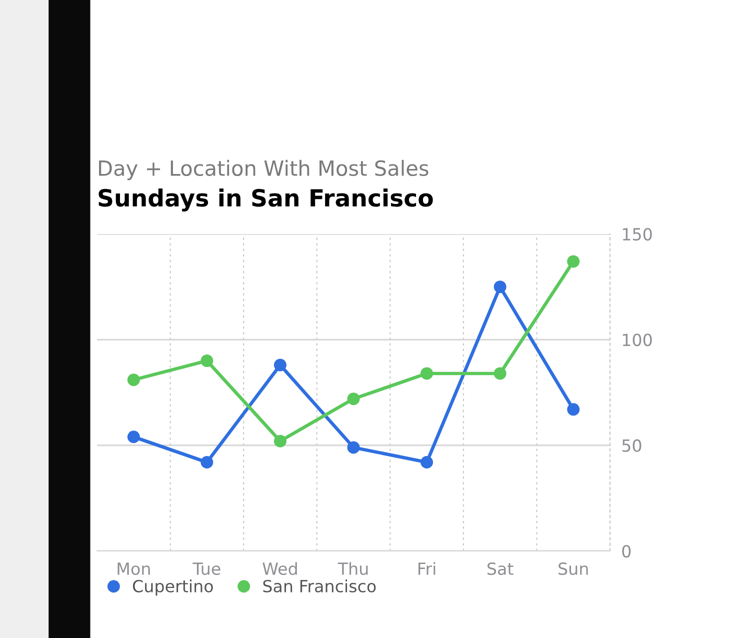 The height and width of the screenshot is (638, 740). I want to click on y-tick-label: 50, so click(632, 445).